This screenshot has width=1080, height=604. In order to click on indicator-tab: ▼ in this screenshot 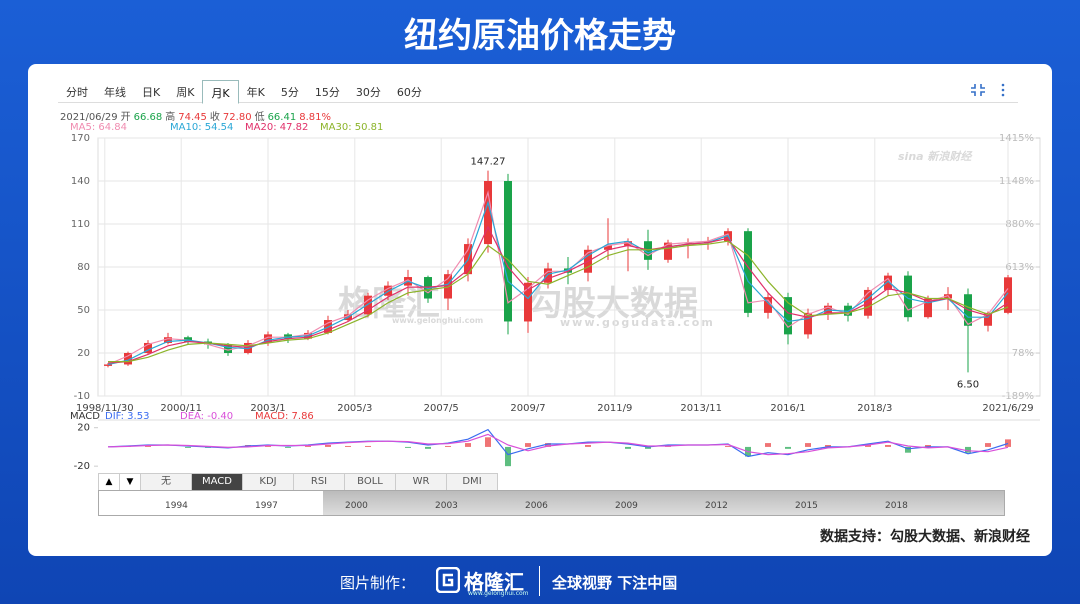, I will do `click(130, 482)`.